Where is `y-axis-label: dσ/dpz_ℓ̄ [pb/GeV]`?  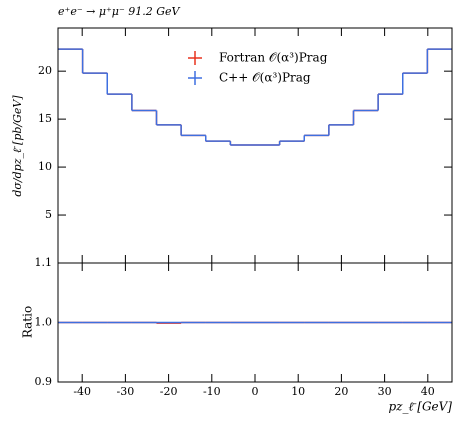
y-axis-label: dσ/dpz_ℓ̄ [pb/GeV] is located at coordinates (17, 146).